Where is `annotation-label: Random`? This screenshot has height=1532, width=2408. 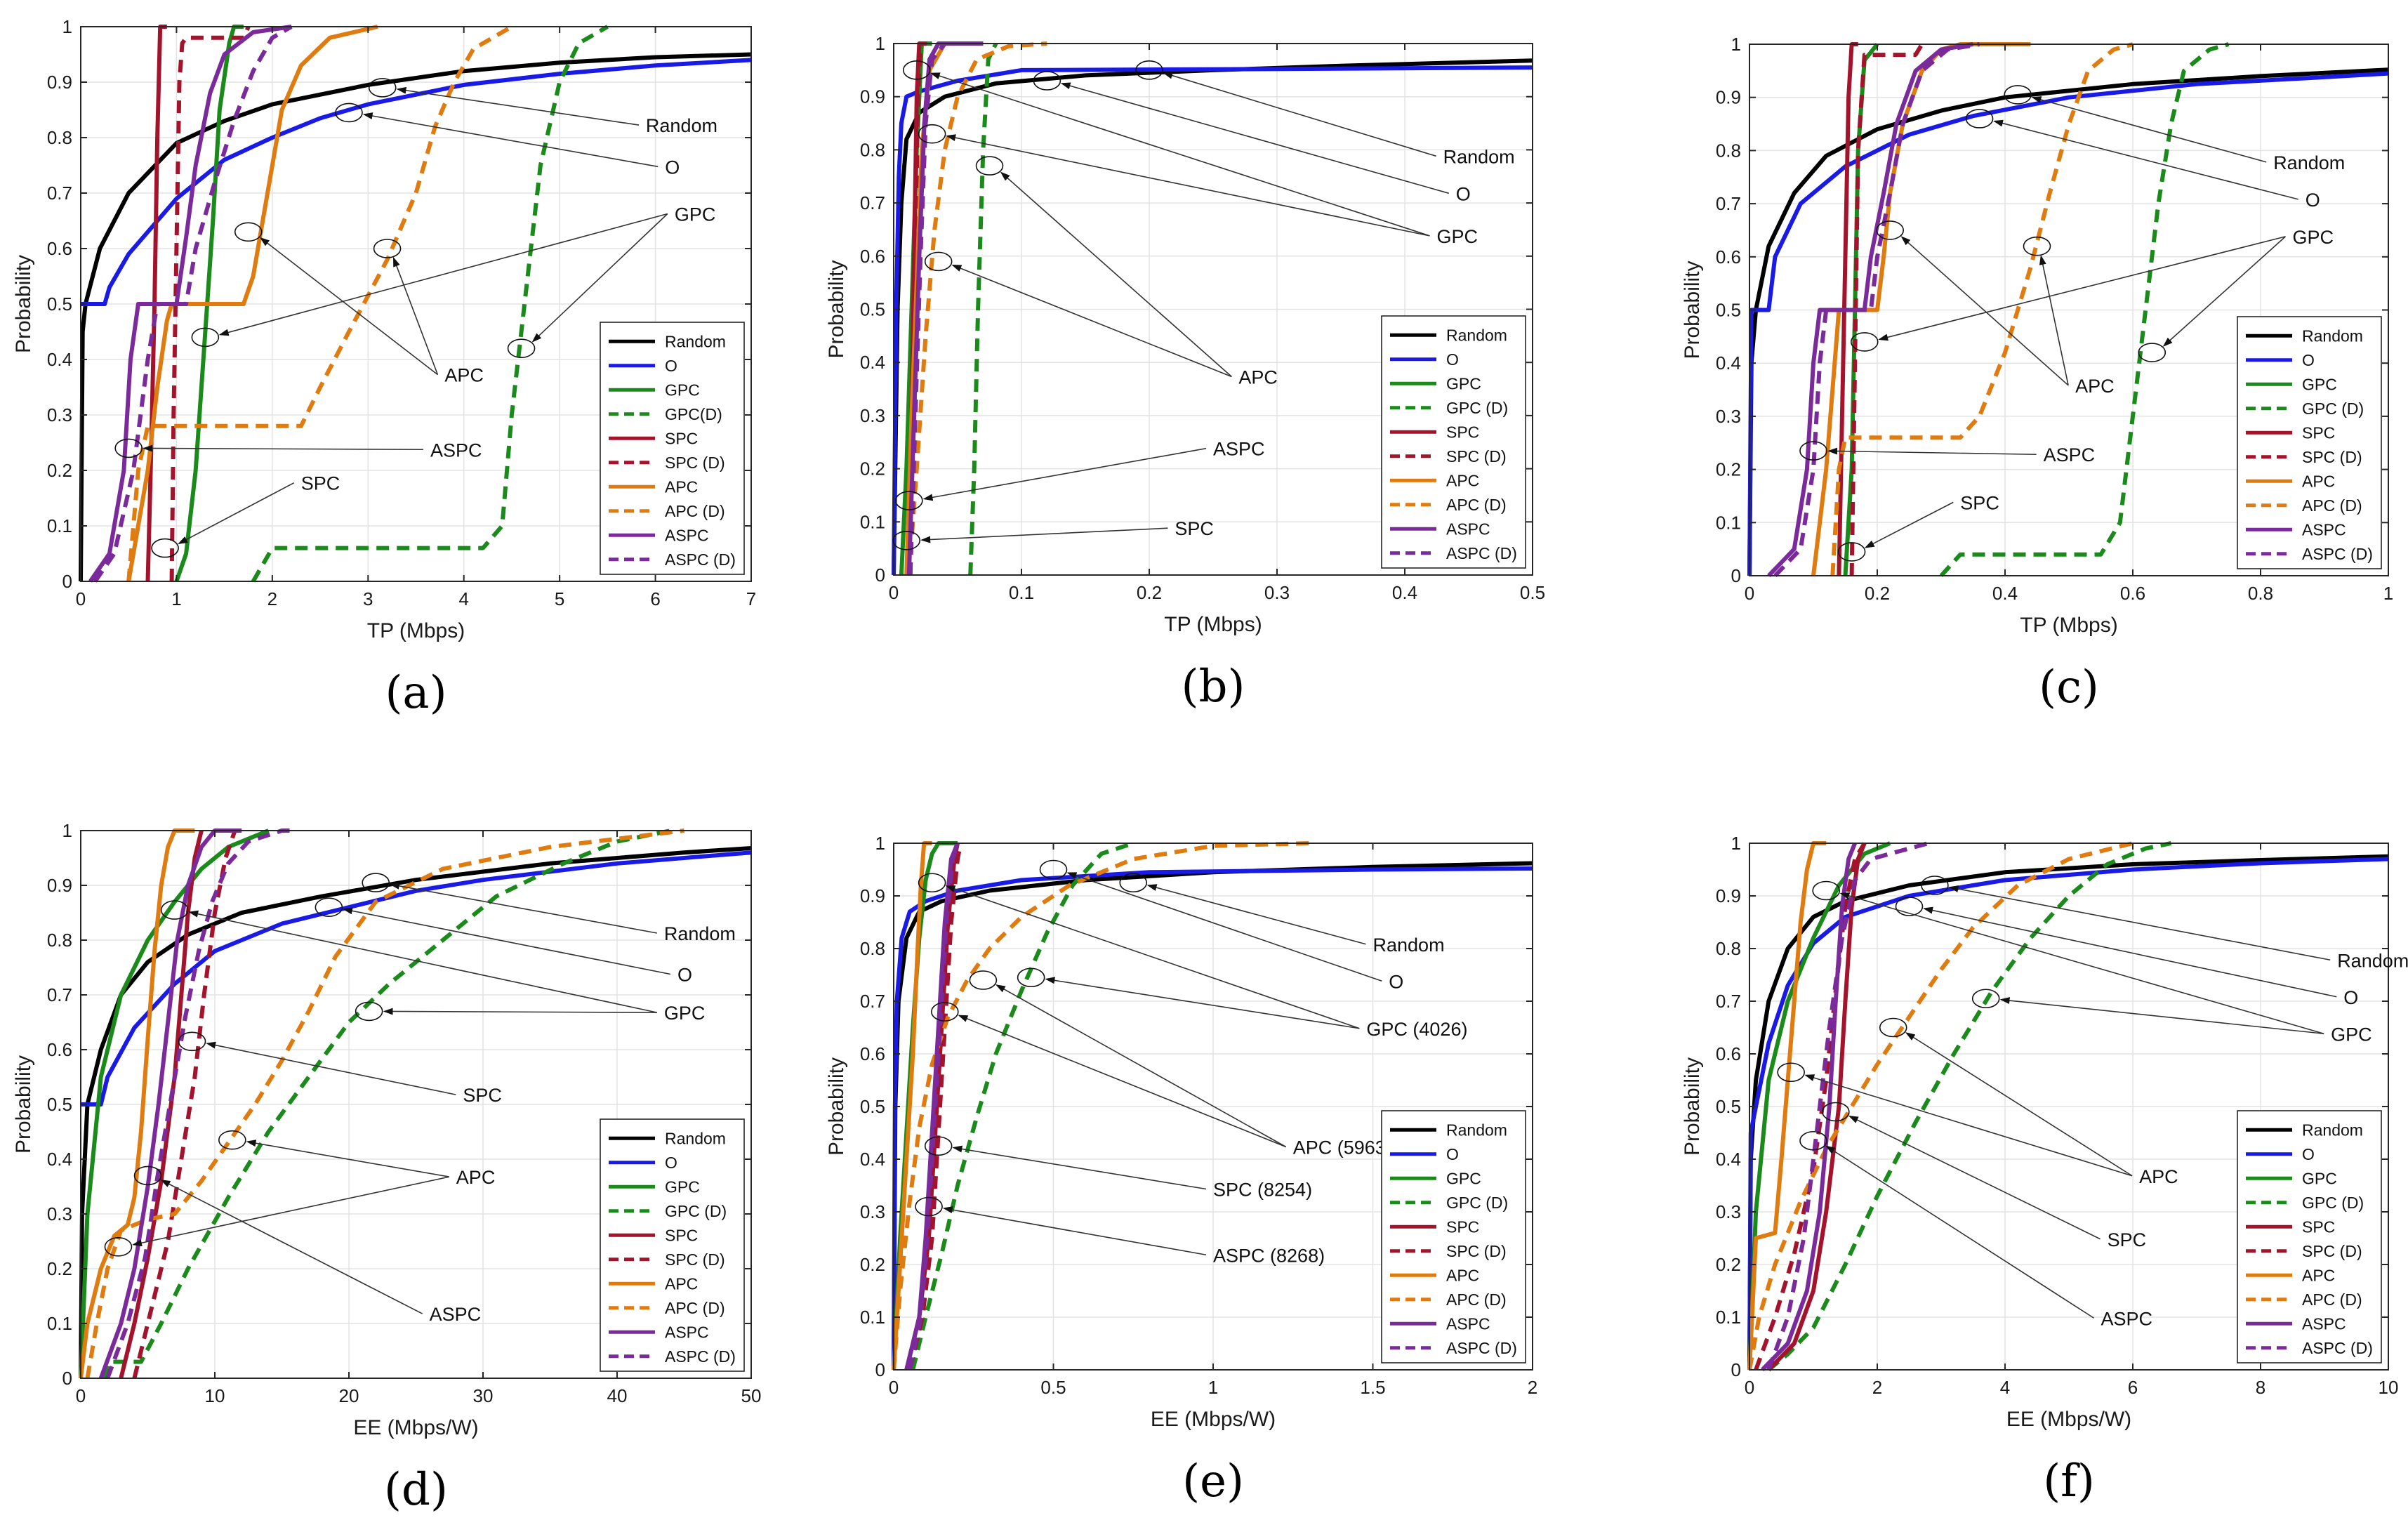
annotation-label: Random is located at coordinates (2372, 960).